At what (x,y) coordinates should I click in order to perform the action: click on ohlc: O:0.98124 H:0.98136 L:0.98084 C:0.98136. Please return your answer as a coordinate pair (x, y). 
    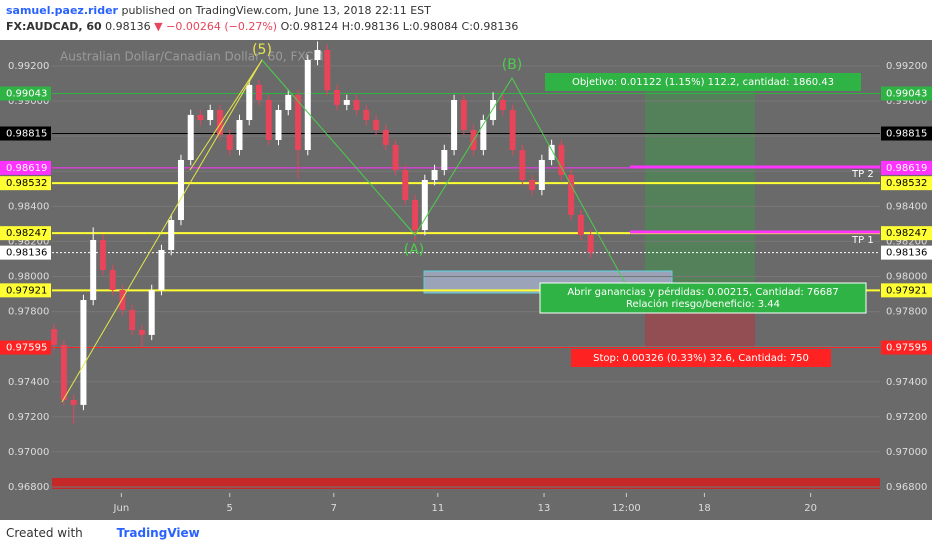
    Looking at the image, I should click on (399, 26).